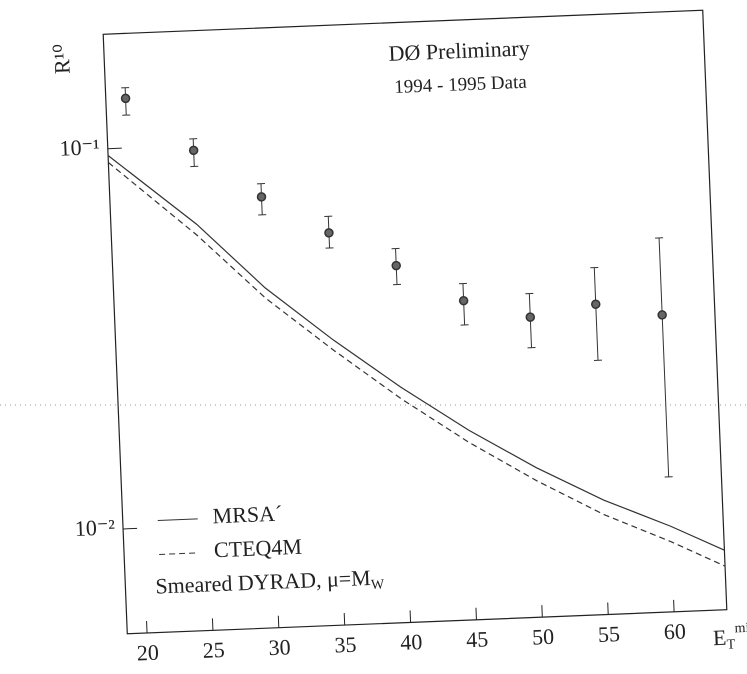 This screenshot has height=674, width=747. What do you see at coordinates (247, 515) in the screenshot?
I see `legend-label: MRSA´` at bounding box center [247, 515].